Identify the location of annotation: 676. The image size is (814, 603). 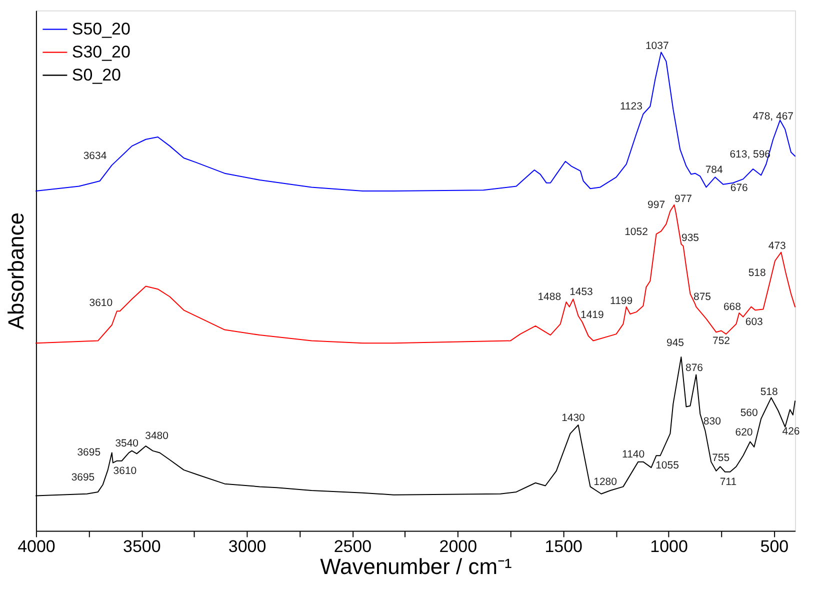
(739, 188).